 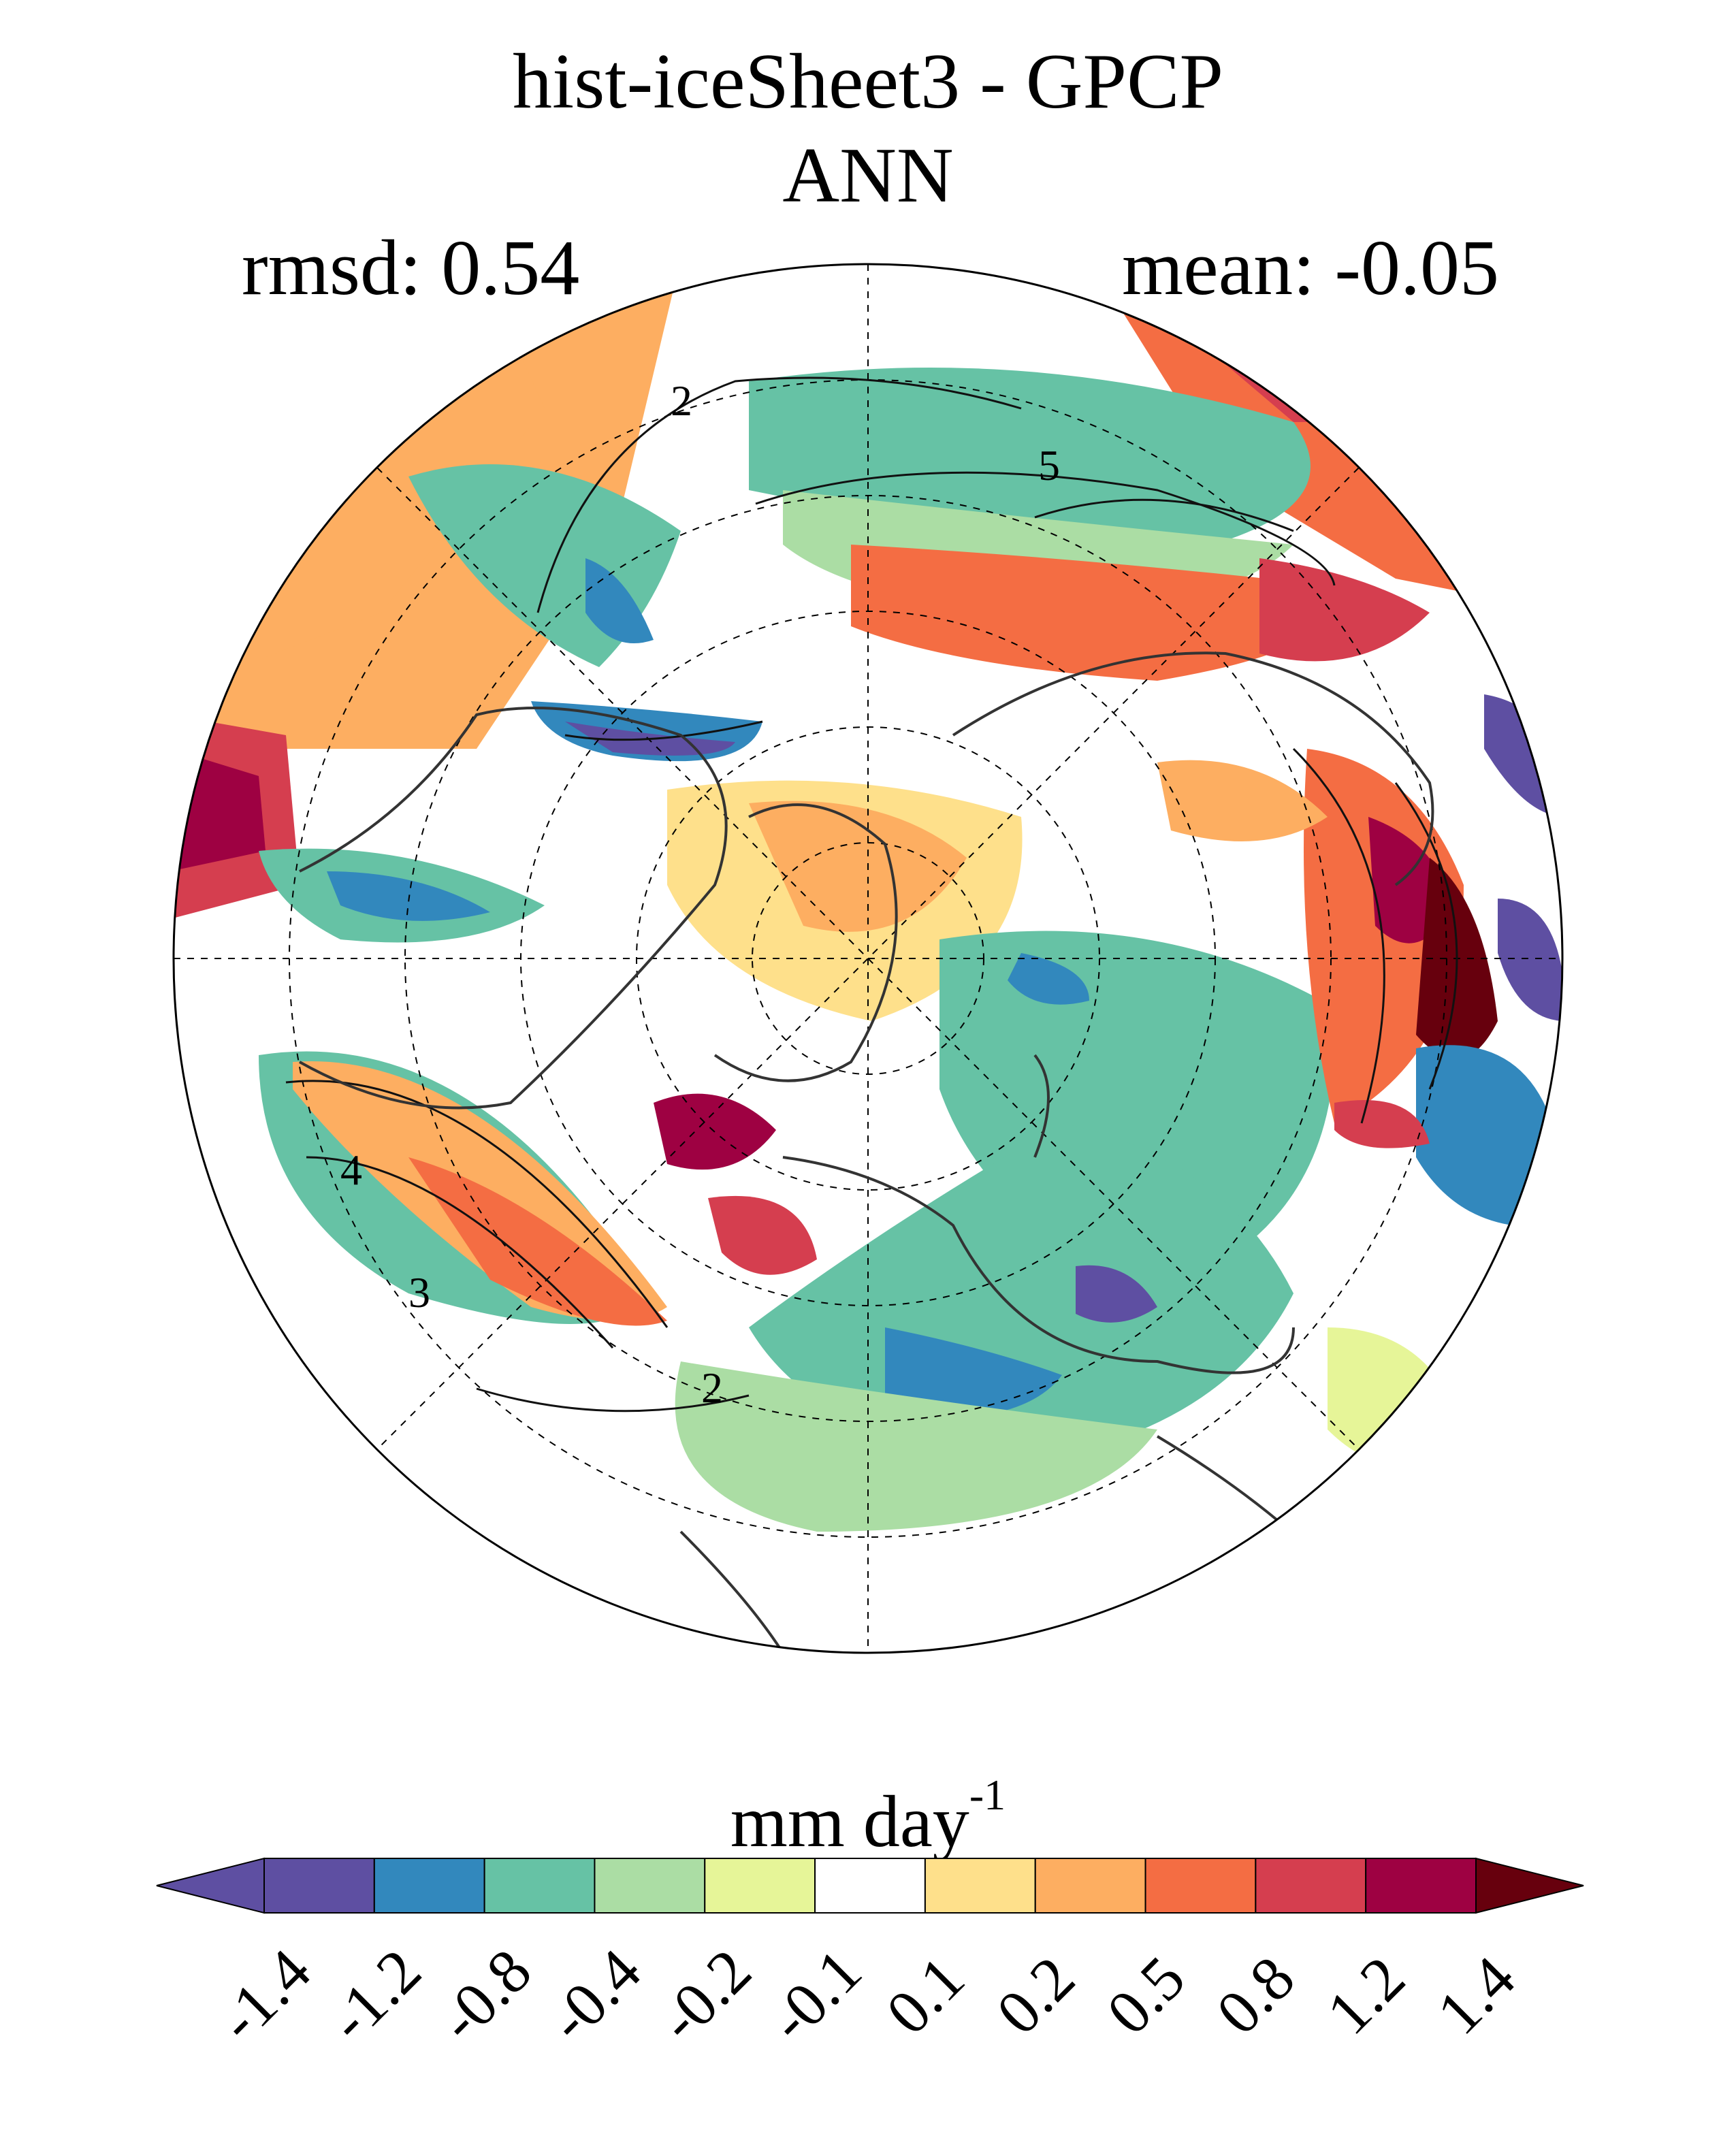 What do you see at coordinates (264, 1995) in the screenshot?
I see `colorbar-tick-label: -1.4` at bounding box center [264, 1995].